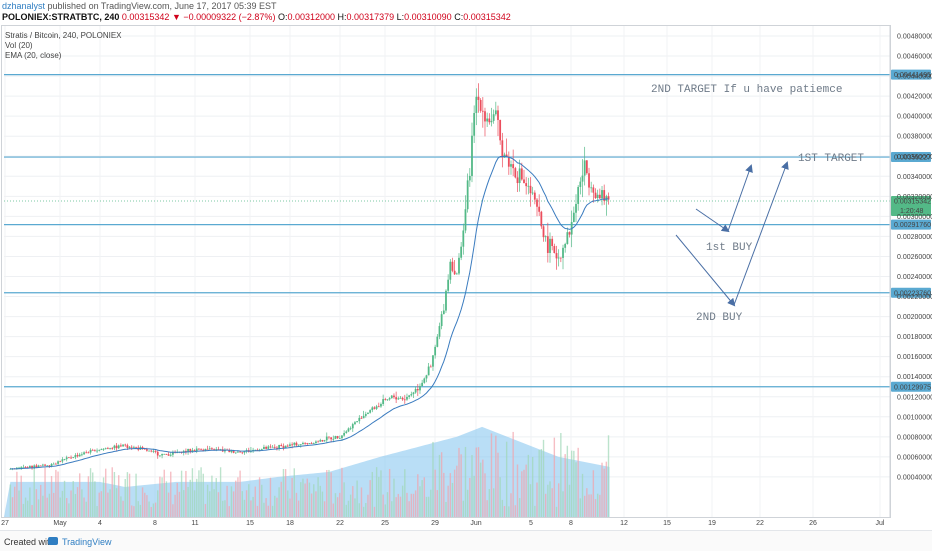 Image resolution: width=932 pixels, height=551 pixels. Describe the element at coordinates (443, 523) in the screenshot. I see `time-axis: 27 May 4 8 11 15 18 22 25 29 Jun 5 8 12 15 19 22 26 Jul` at that location.